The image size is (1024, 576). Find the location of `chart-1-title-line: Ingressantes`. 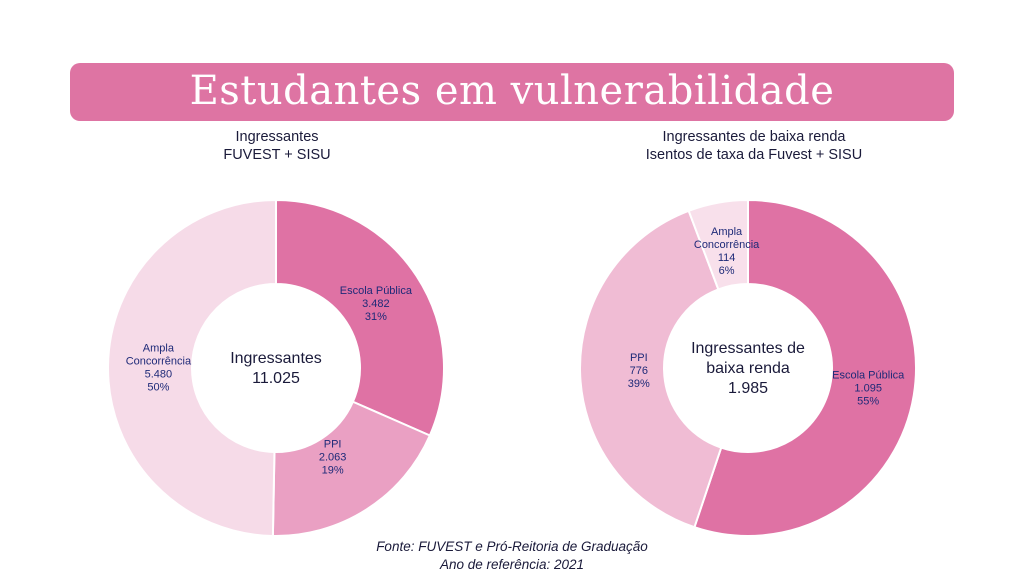

chart-1-title-line: Ingressantes is located at coordinates (277, 137).